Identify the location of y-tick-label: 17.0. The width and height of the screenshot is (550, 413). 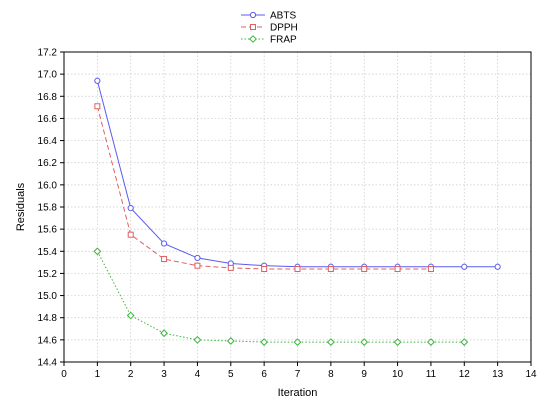
(48, 75).